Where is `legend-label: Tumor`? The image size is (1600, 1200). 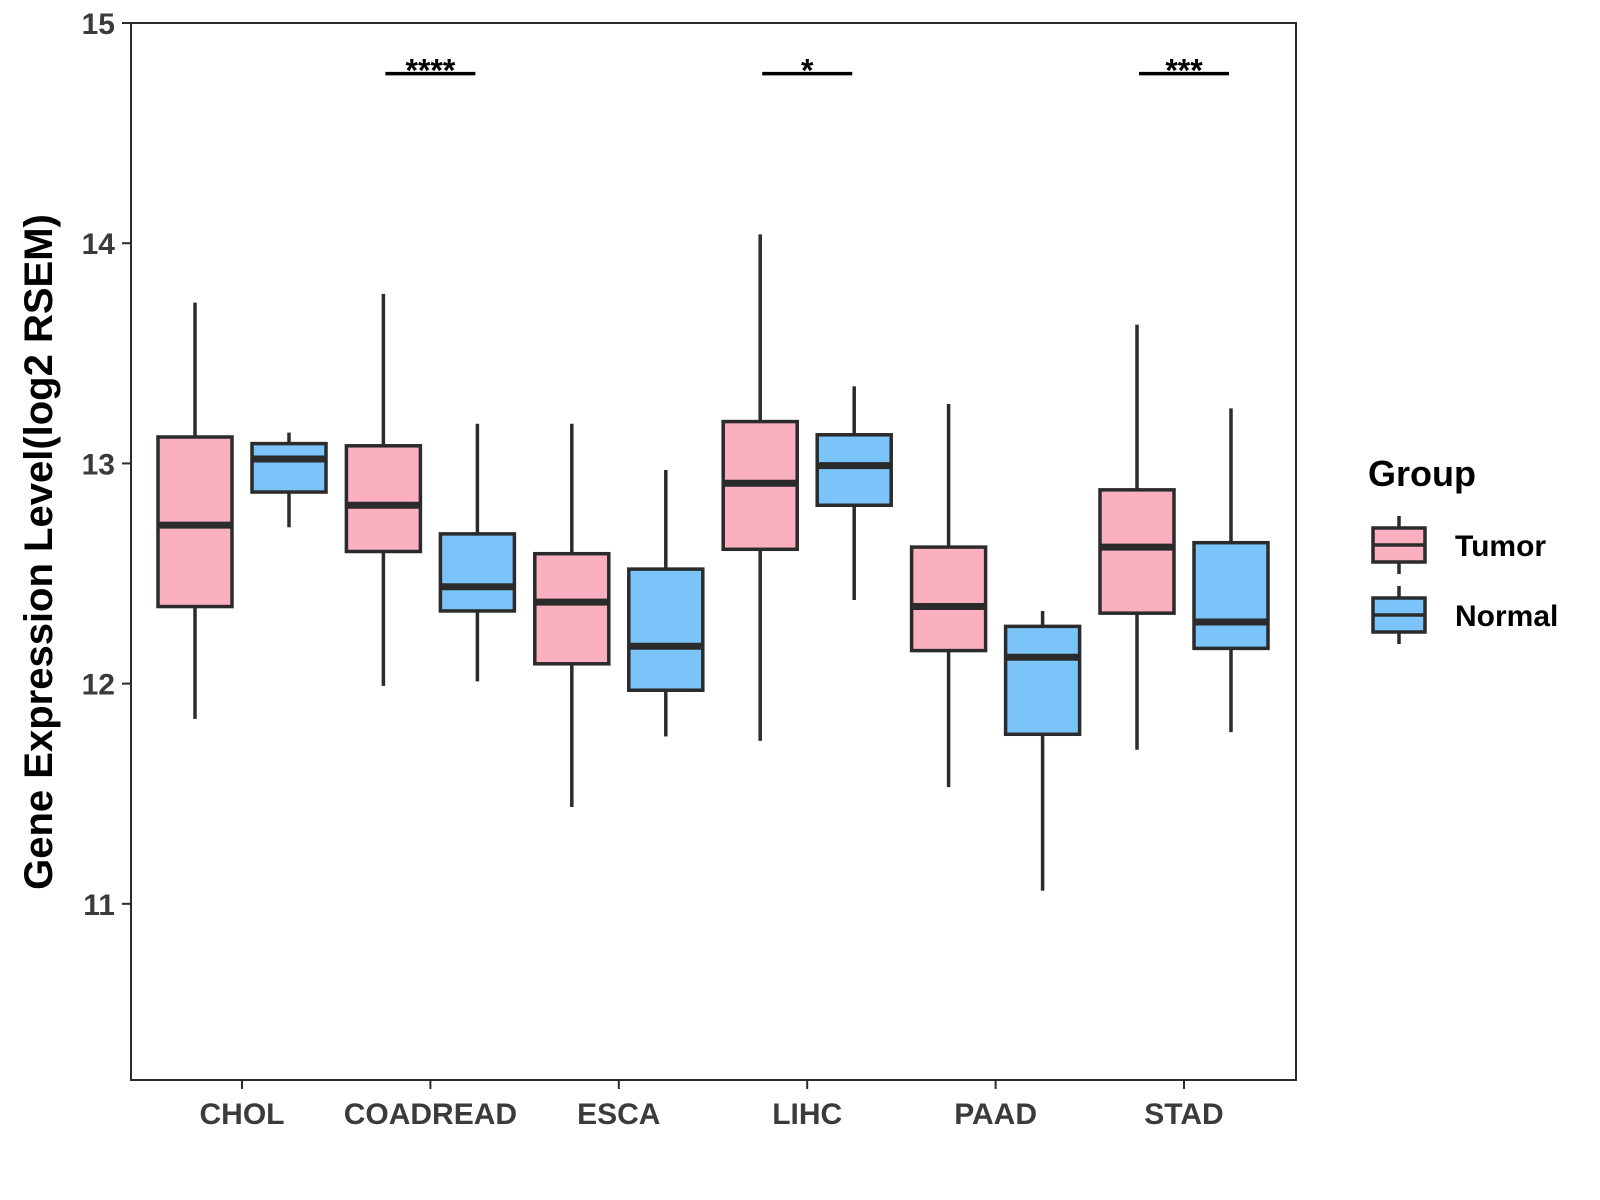
legend-label: Tumor is located at coordinates (1500, 546).